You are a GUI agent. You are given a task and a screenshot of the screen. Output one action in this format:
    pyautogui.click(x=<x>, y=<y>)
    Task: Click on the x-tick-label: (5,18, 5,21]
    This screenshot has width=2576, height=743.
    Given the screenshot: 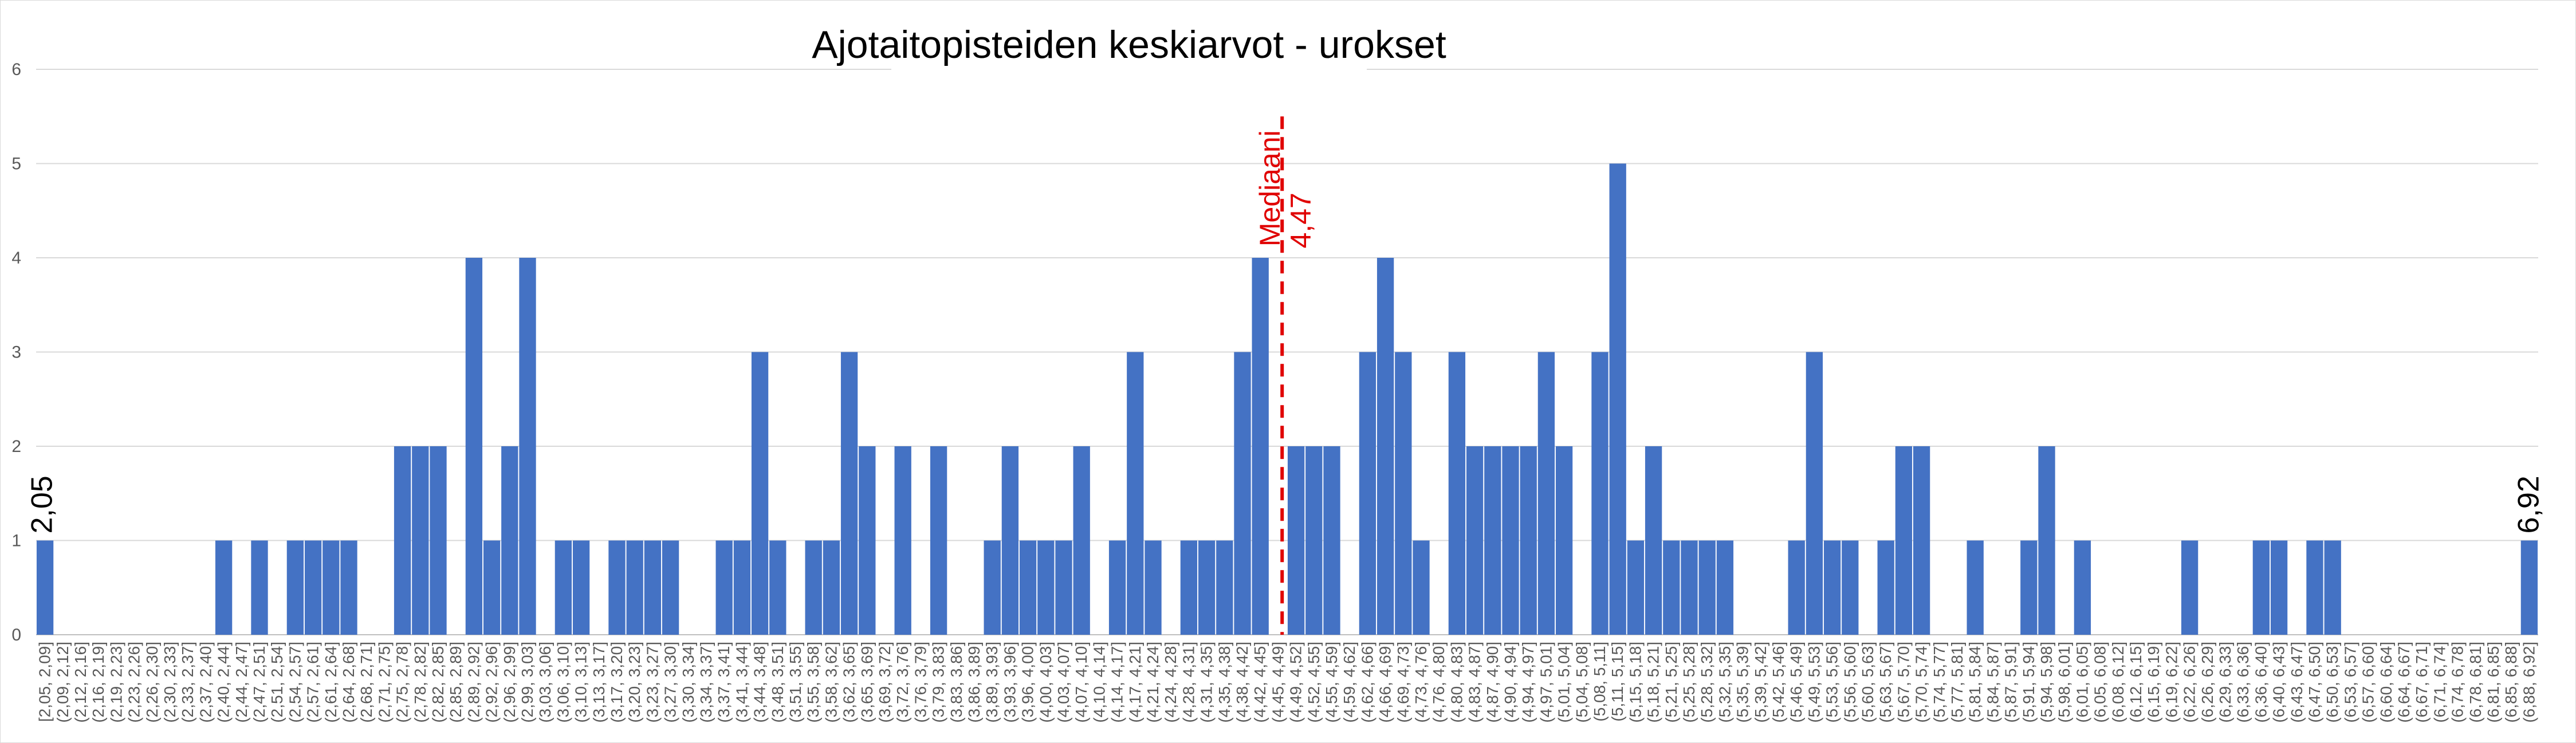 What is the action you would take?
    pyautogui.click(x=1653, y=682)
    